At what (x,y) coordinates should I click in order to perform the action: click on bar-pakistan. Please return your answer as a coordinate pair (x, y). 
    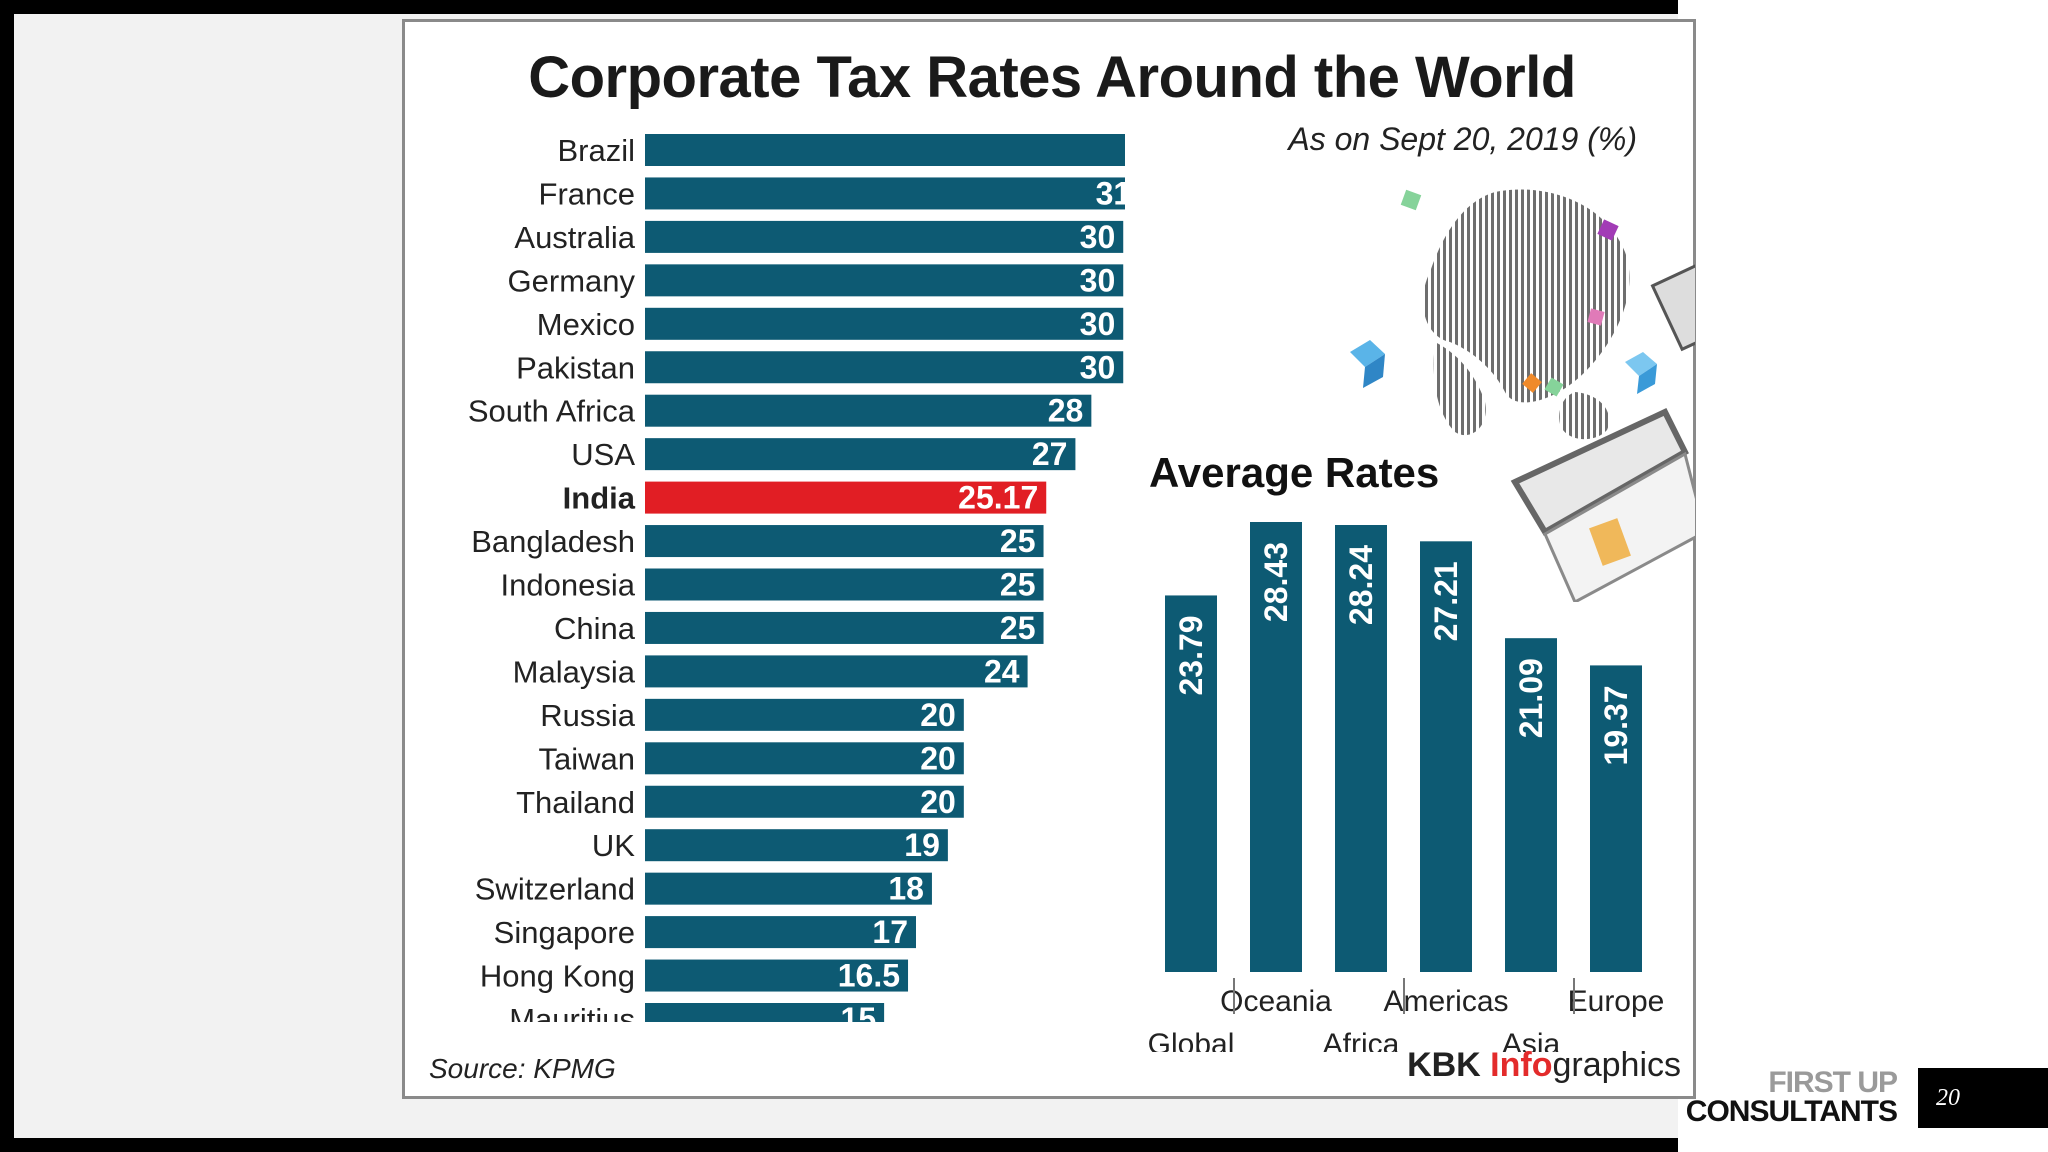
    Looking at the image, I should click on (884, 367).